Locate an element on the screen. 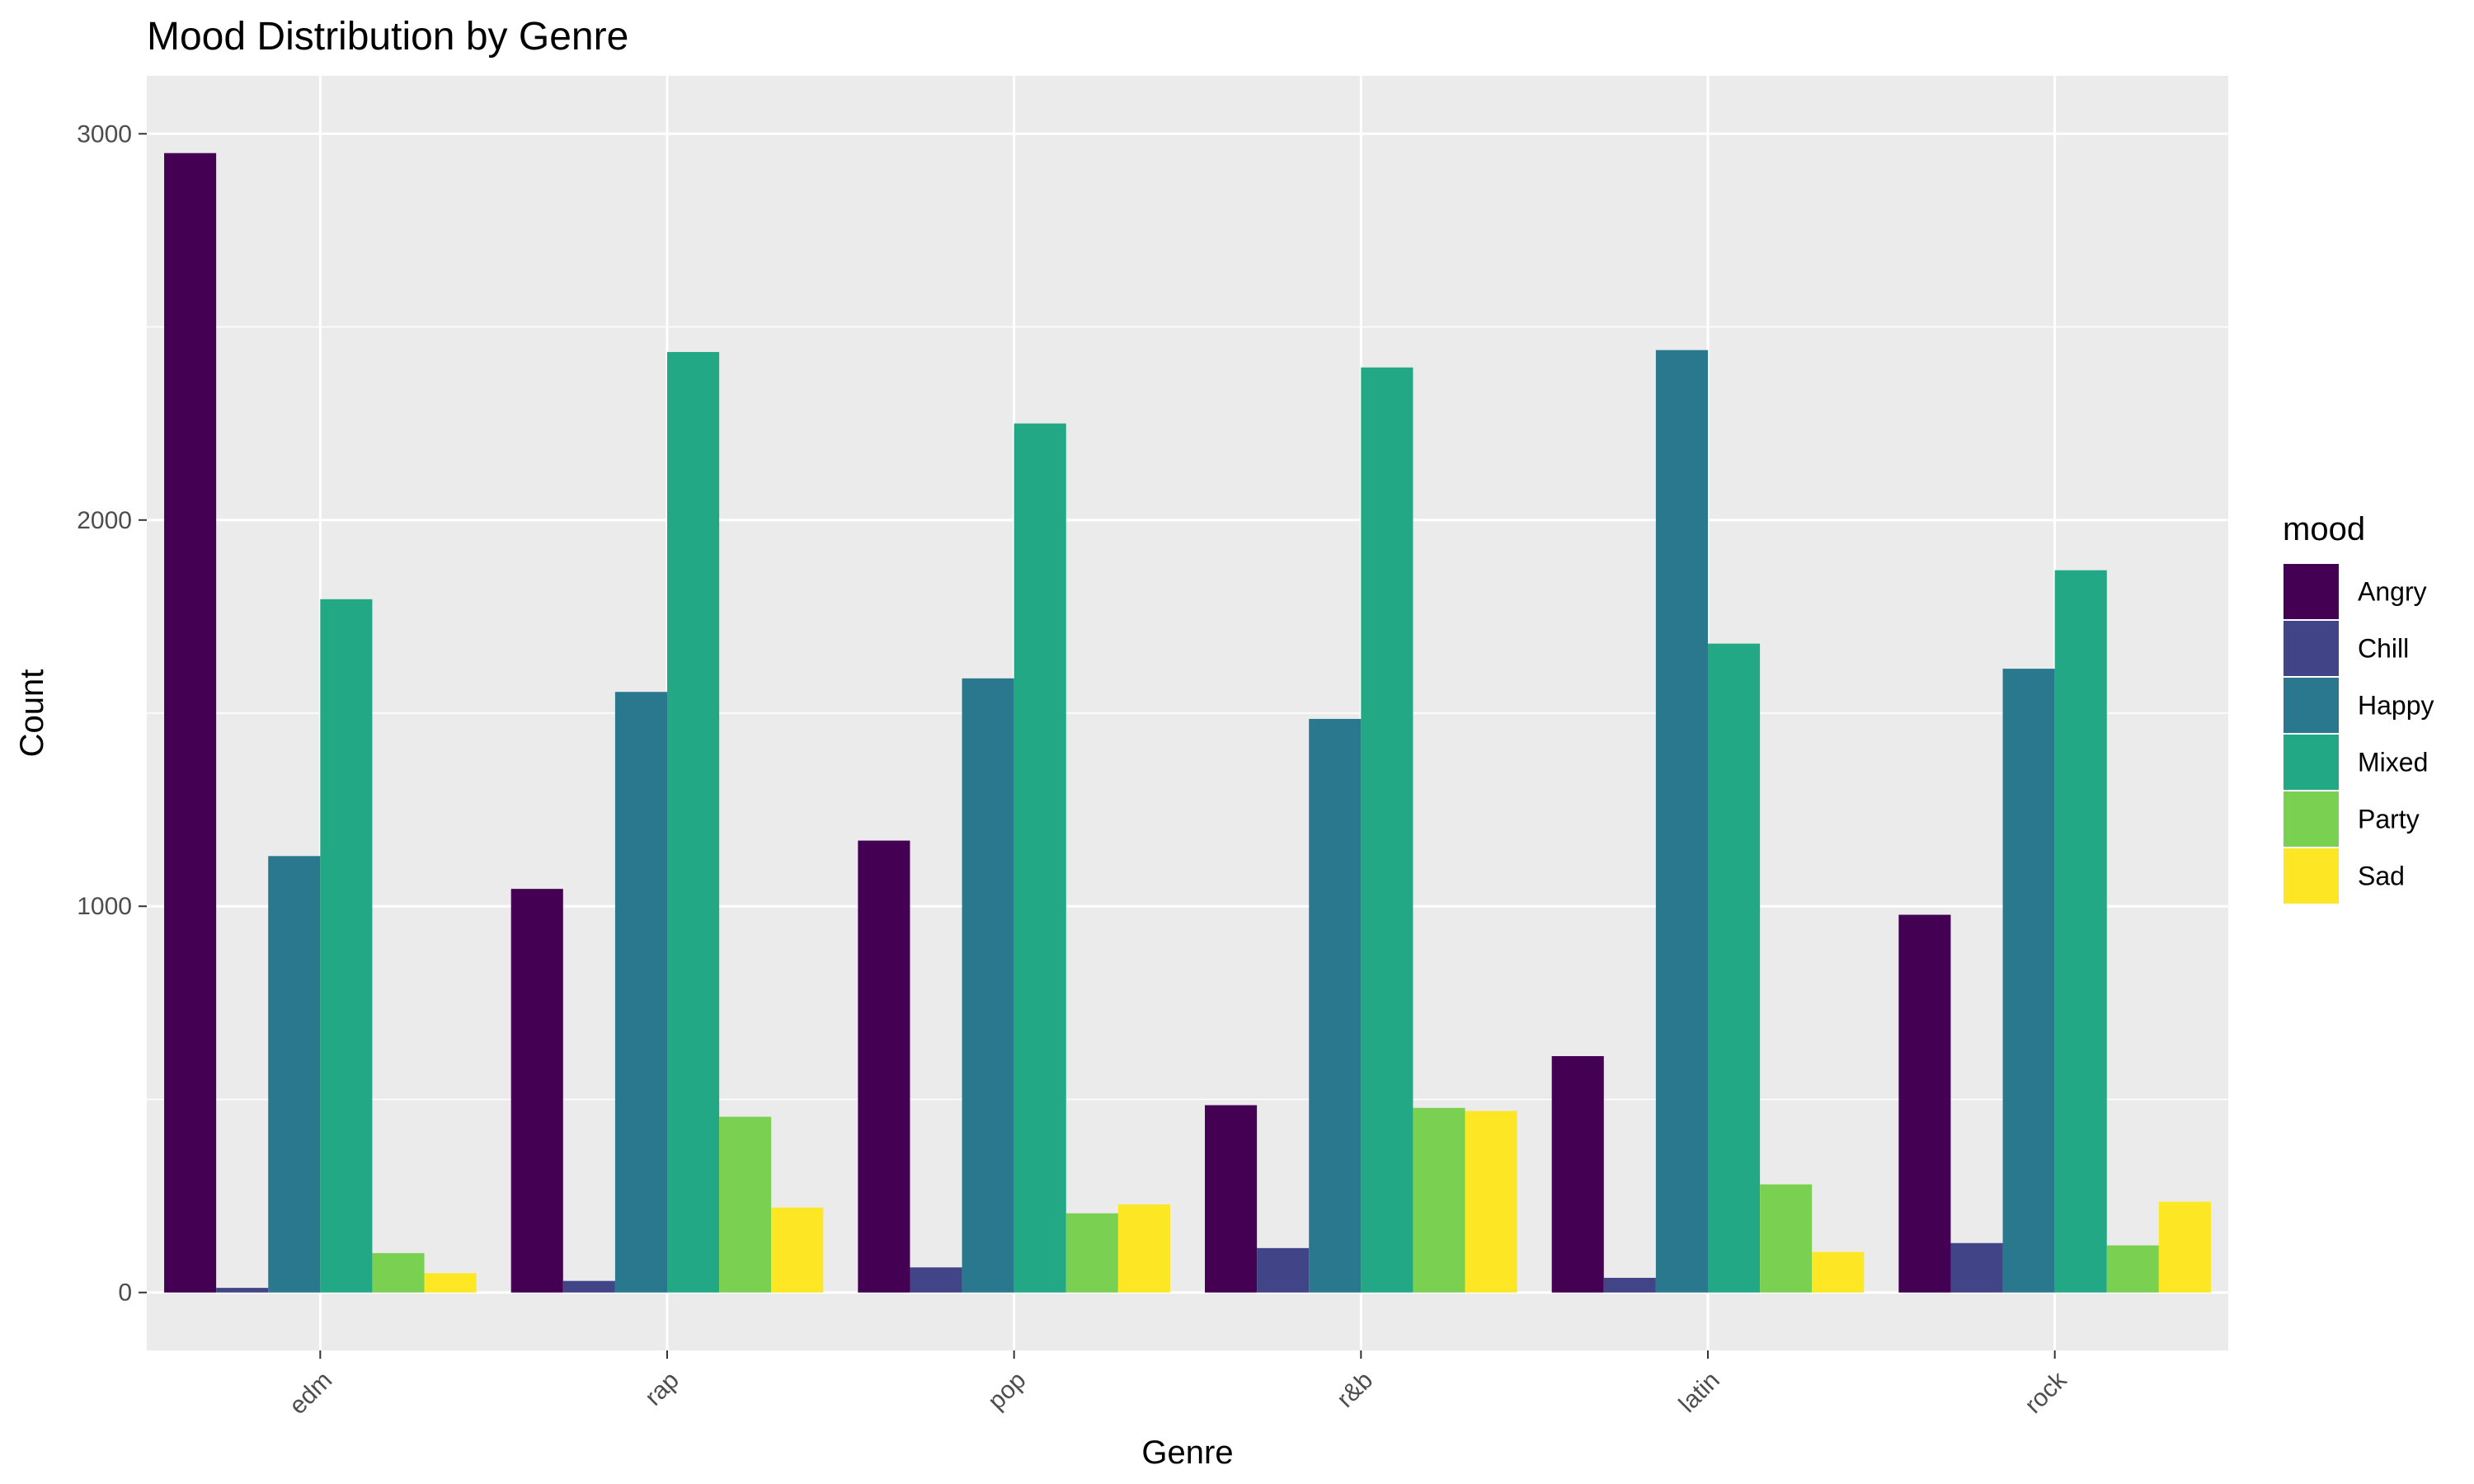 The height and width of the screenshot is (1484, 2474). bar-edm-chill is located at coordinates (242, 1290).